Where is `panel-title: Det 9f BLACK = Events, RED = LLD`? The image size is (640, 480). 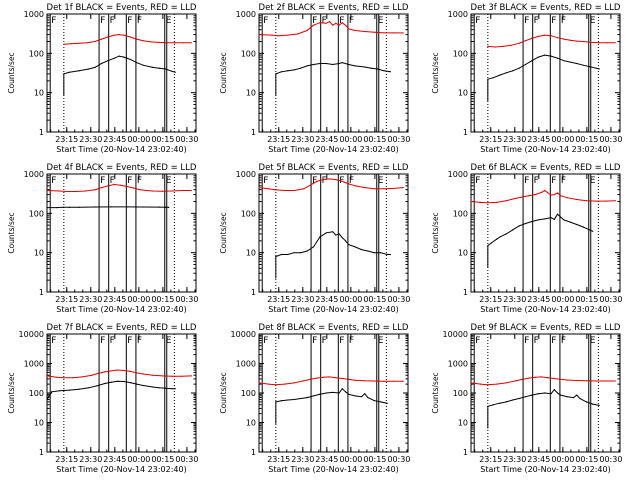 panel-title: Det 9f BLACK = Events, RED = LLD is located at coordinates (546, 328).